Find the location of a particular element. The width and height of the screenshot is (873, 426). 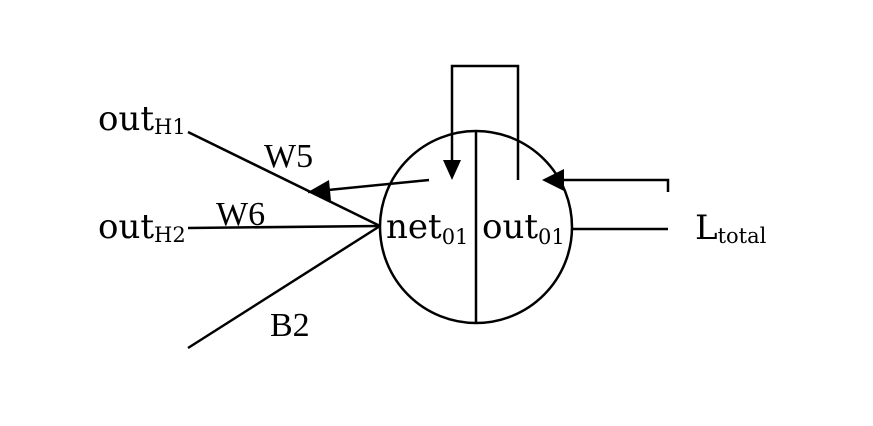

edge-bias-to-neuron is located at coordinates (284, 287).